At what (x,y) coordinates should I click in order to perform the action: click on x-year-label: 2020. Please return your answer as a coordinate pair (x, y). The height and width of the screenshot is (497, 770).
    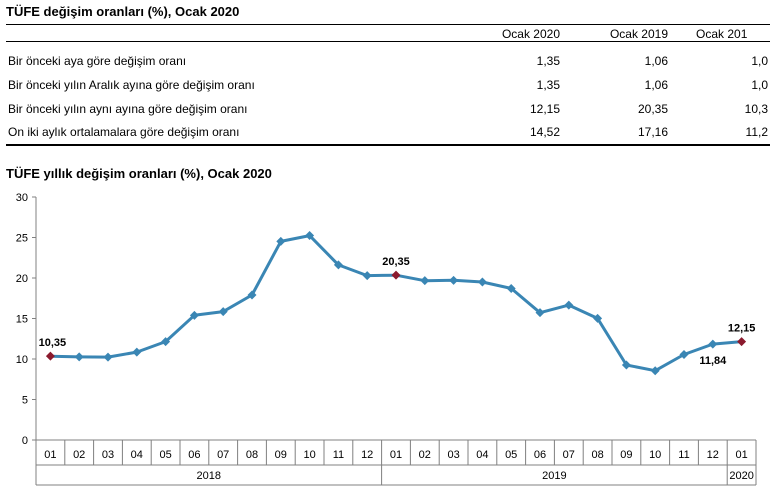
    Looking at the image, I should click on (741, 476).